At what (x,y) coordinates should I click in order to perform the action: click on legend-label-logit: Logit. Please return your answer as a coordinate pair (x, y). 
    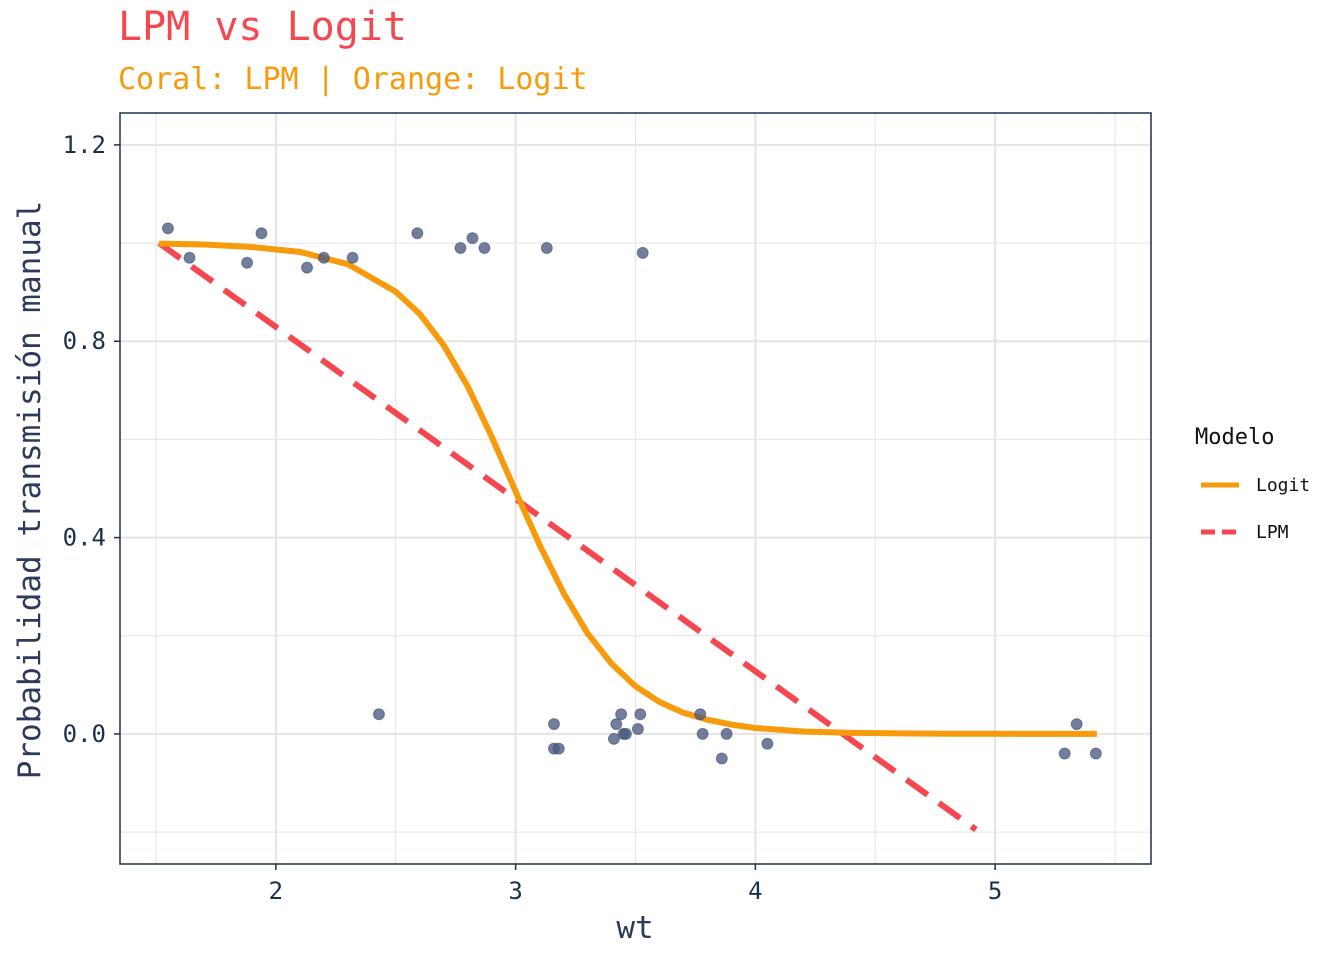
    Looking at the image, I should click on (1283, 485).